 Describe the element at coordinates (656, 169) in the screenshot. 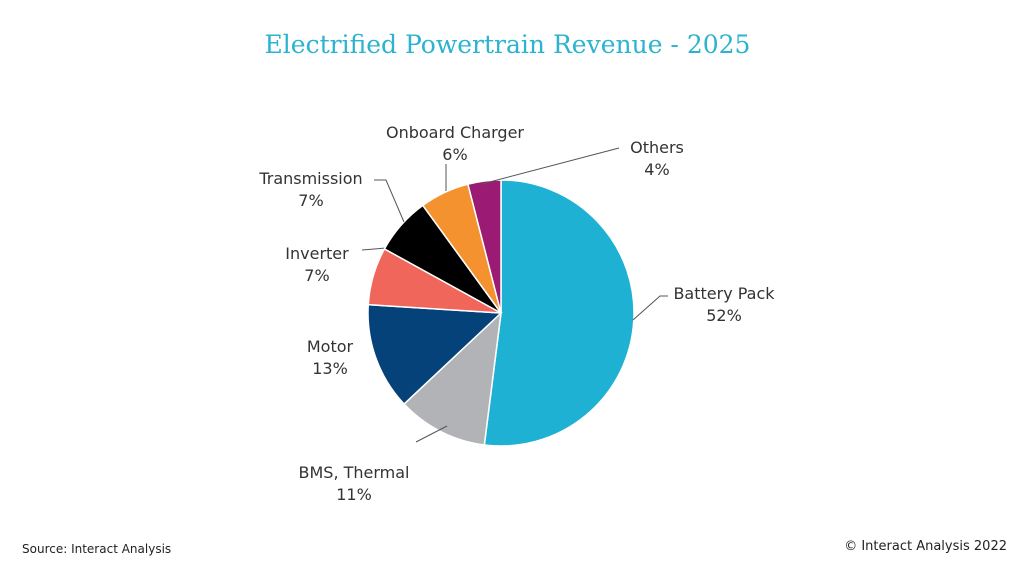

I see `slice-value-label: 4%` at that location.